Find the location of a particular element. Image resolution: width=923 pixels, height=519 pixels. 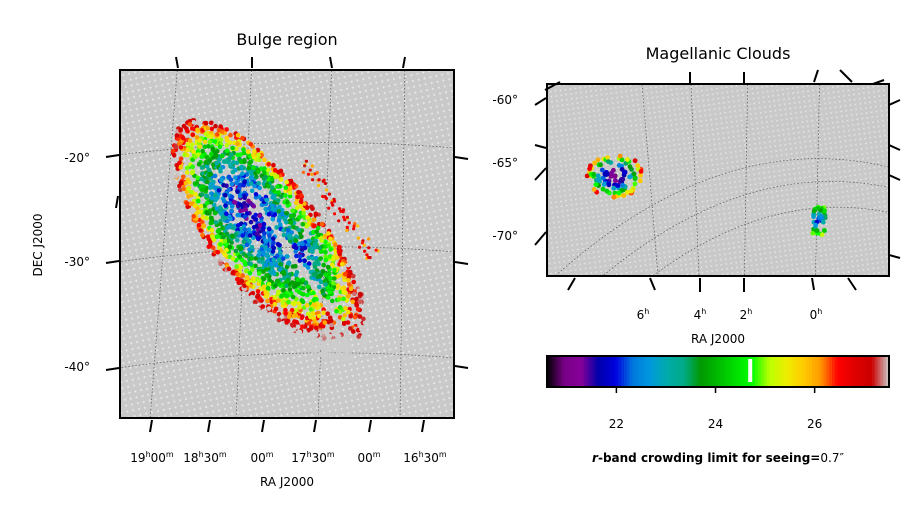

mc-xtick-label-2: 2h is located at coordinates (746, 314).